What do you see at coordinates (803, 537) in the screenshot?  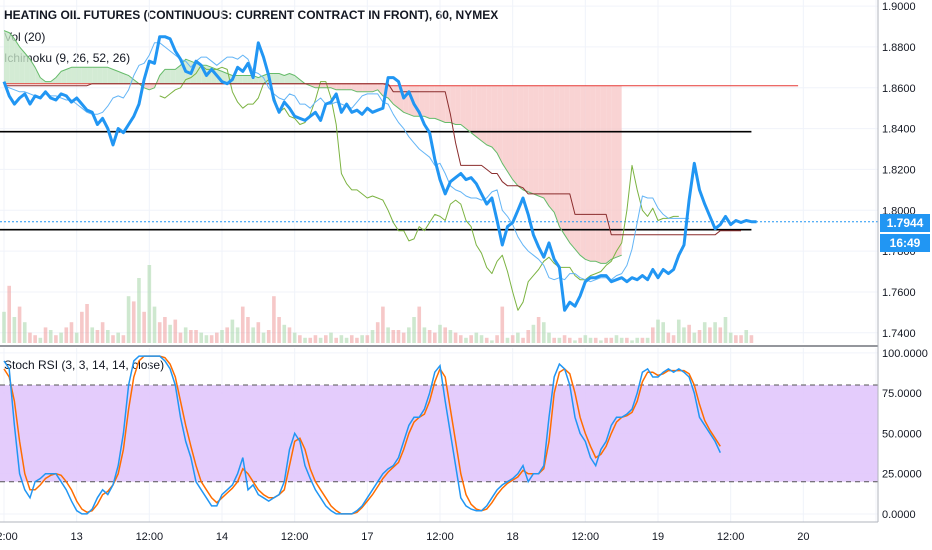 I see `time-tick-label-11: 20` at bounding box center [803, 537].